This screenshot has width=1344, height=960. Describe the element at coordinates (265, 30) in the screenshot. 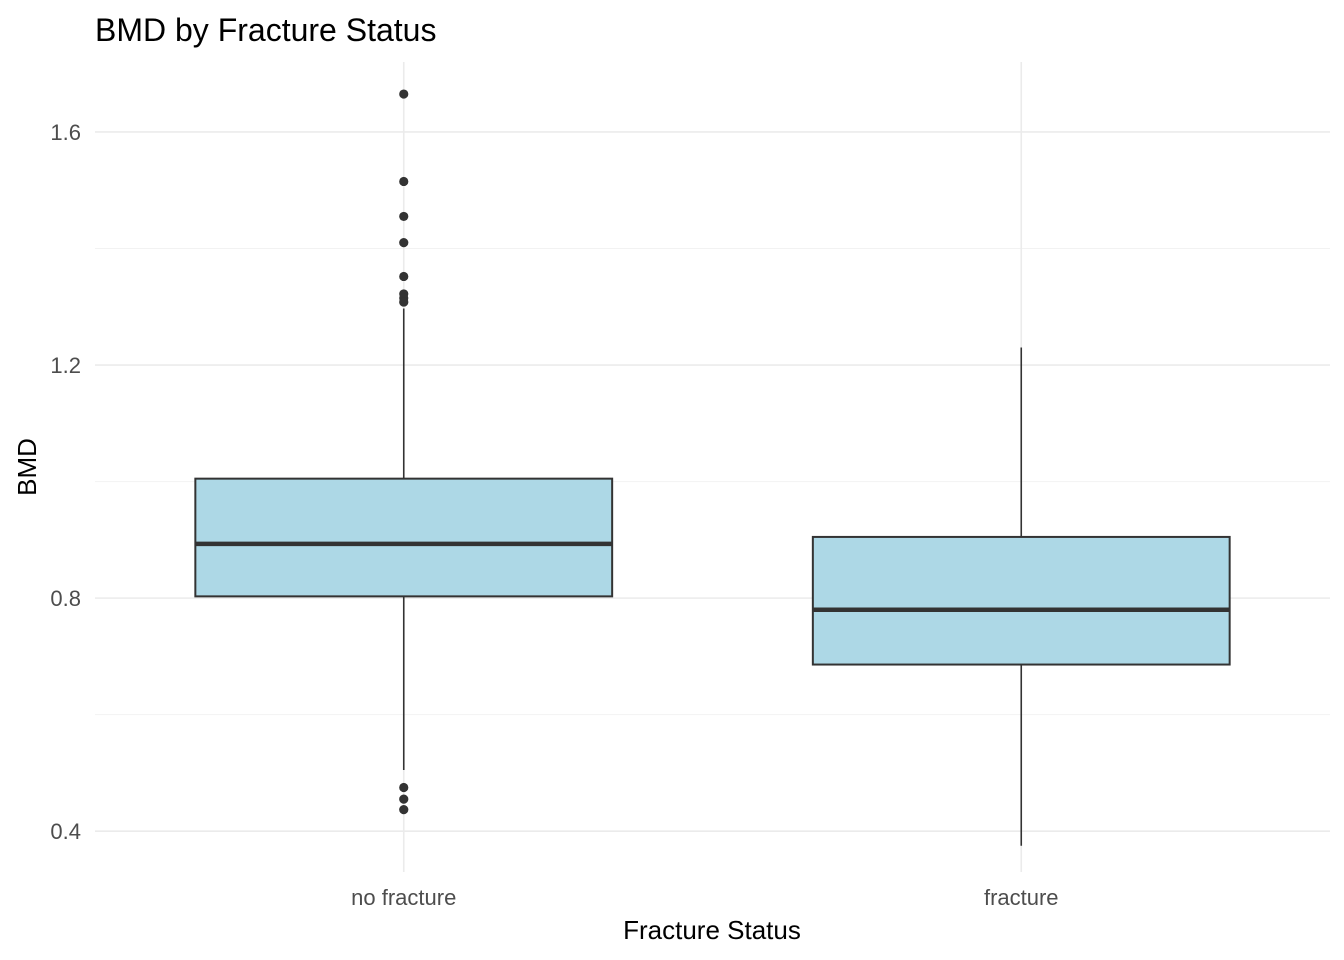

I see `chart-title: BMD by Fracture Status` at that location.